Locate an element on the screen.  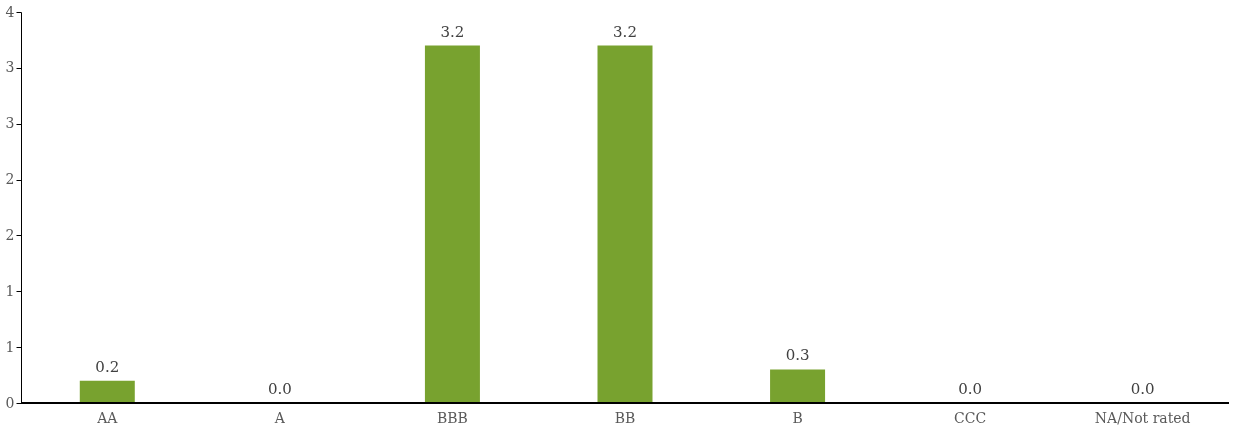
data-label: 0.3 is located at coordinates (797, 355).